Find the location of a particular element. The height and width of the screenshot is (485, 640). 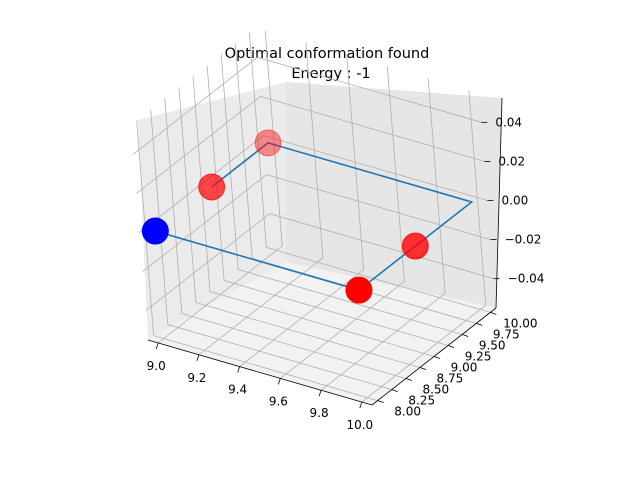

x-tick-label: 9.0 is located at coordinates (156, 366).